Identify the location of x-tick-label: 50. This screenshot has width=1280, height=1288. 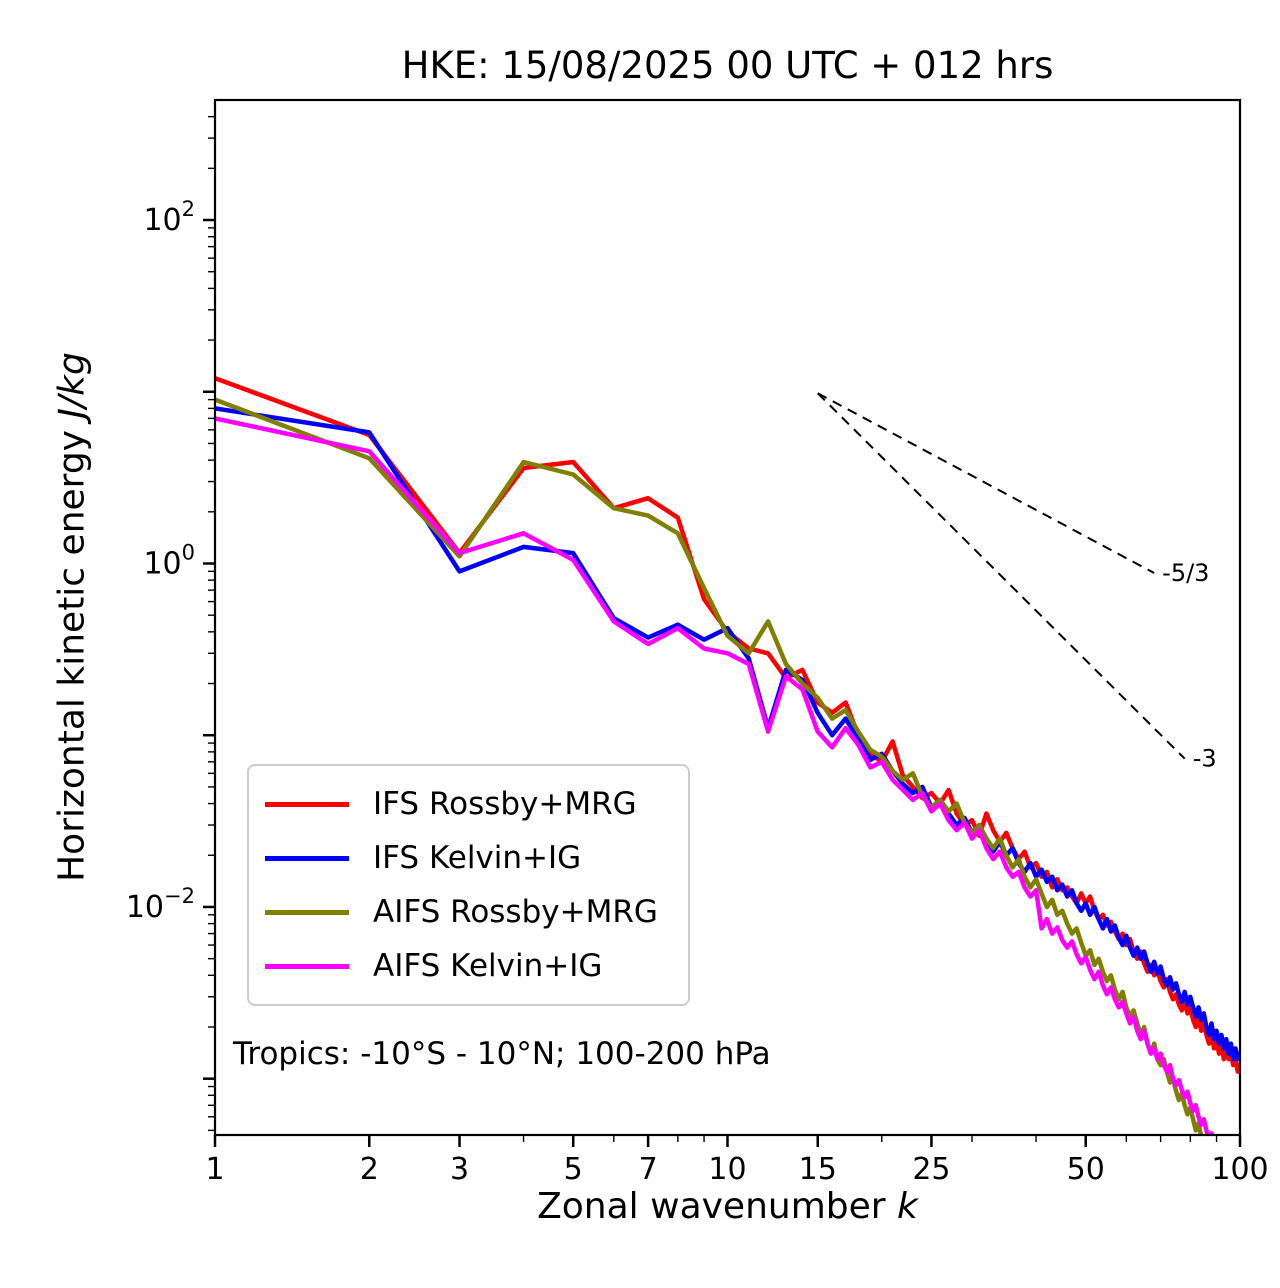
(1086, 1169).